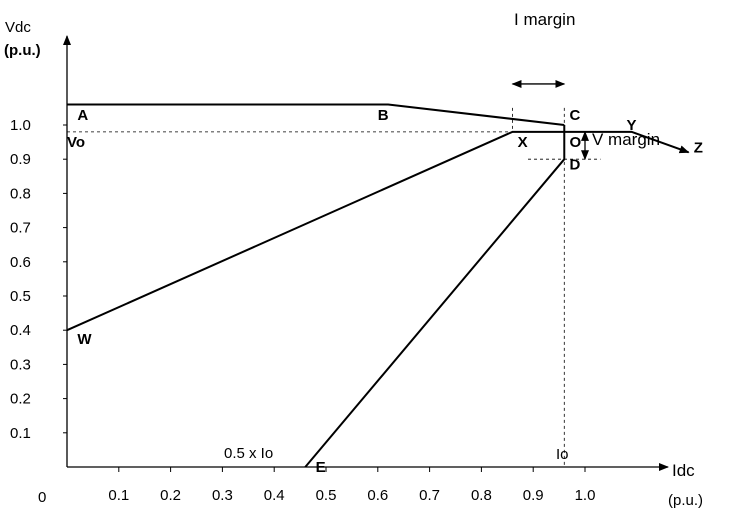  What do you see at coordinates (274, 495) in the screenshot?
I see `x-tick-label: 0.4` at bounding box center [274, 495].